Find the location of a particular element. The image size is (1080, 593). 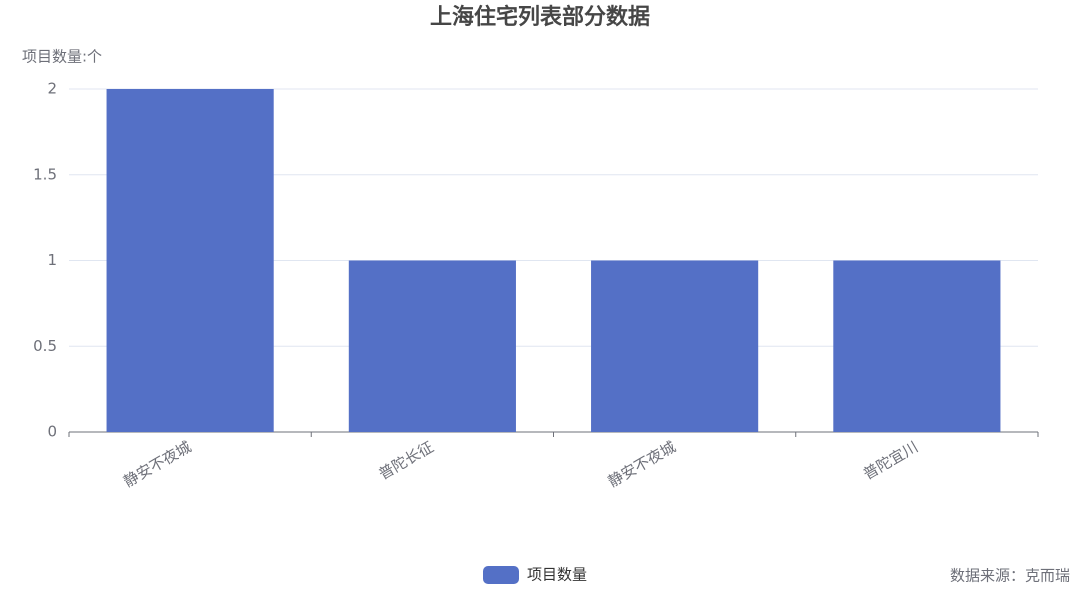

x-tick-label: 普陀宜川 is located at coordinates (890, 461).